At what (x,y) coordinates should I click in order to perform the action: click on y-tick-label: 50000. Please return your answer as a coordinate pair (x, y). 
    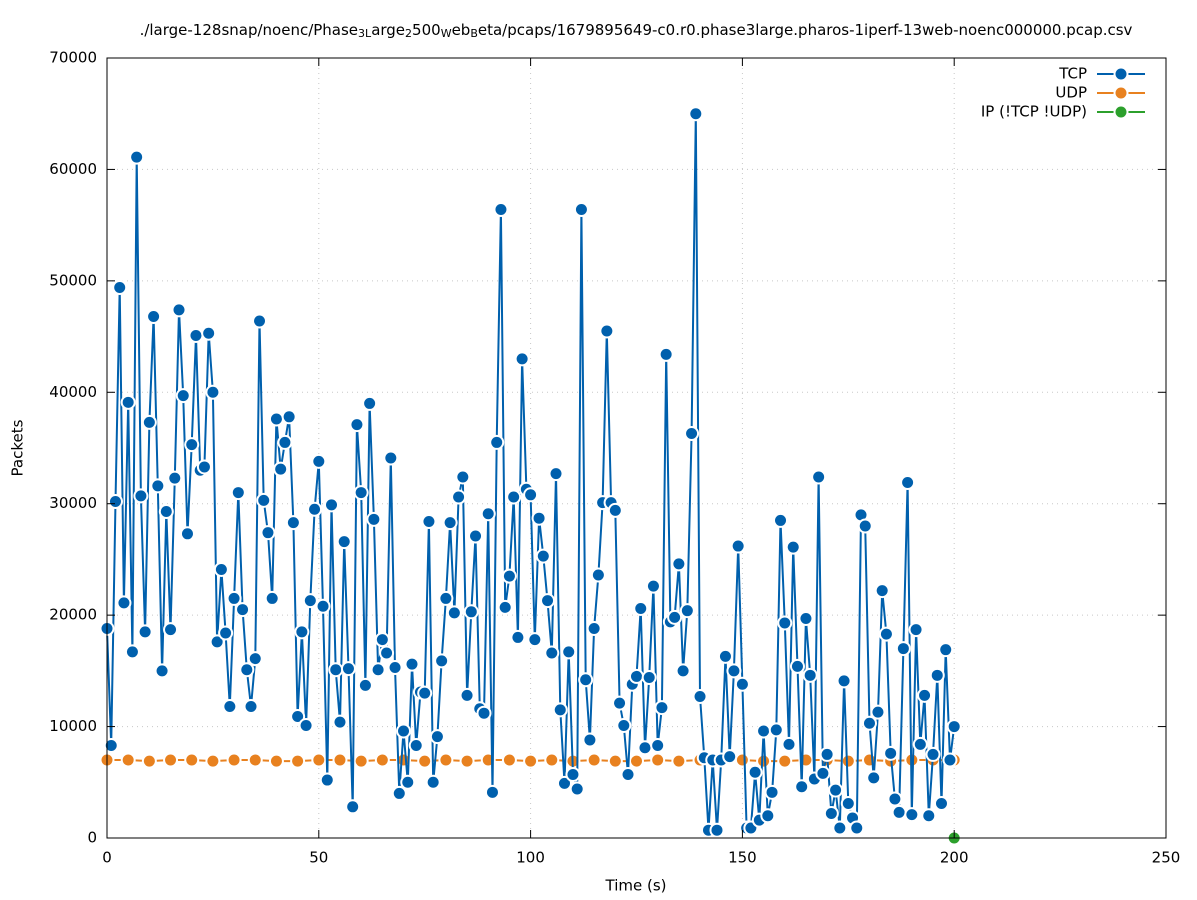
    Looking at the image, I should click on (73, 280).